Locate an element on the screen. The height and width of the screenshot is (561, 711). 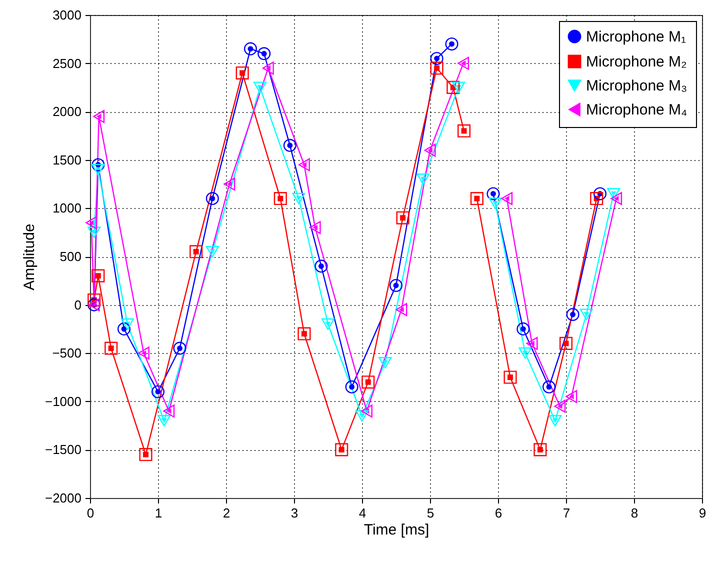
legend-label: Microphone M₂ is located at coordinates (637, 62).